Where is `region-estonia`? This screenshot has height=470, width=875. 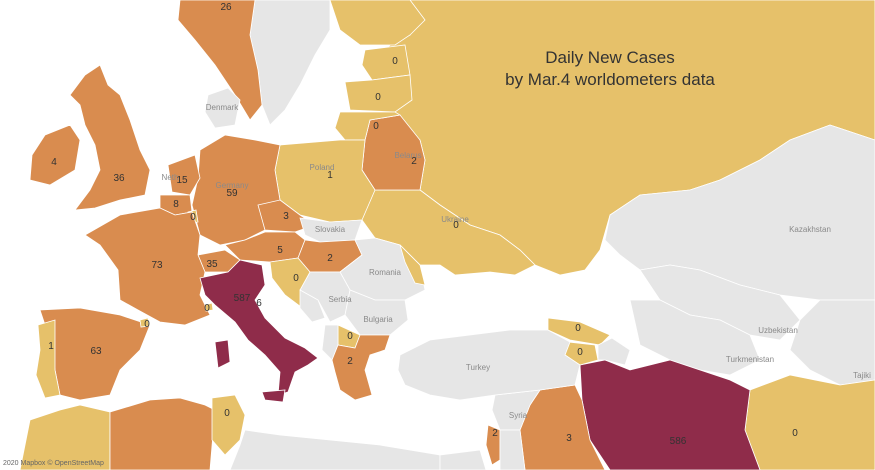
region-estonia is located at coordinates (386, 62).